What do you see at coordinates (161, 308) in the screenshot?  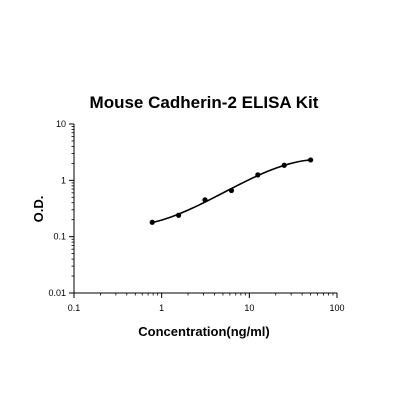 I see `x-tick-label: 1` at bounding box center [161, 308].